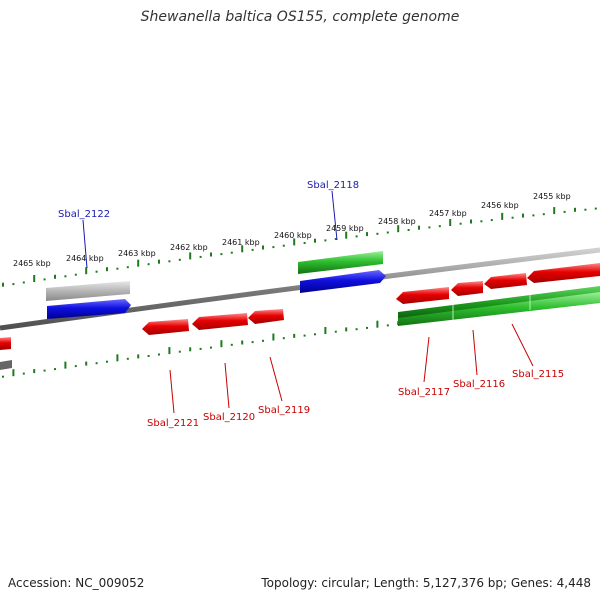  Describe the element at coordinates (345, 228) in the screenshot. I see `tick-label: 2459 kbp` at that location.